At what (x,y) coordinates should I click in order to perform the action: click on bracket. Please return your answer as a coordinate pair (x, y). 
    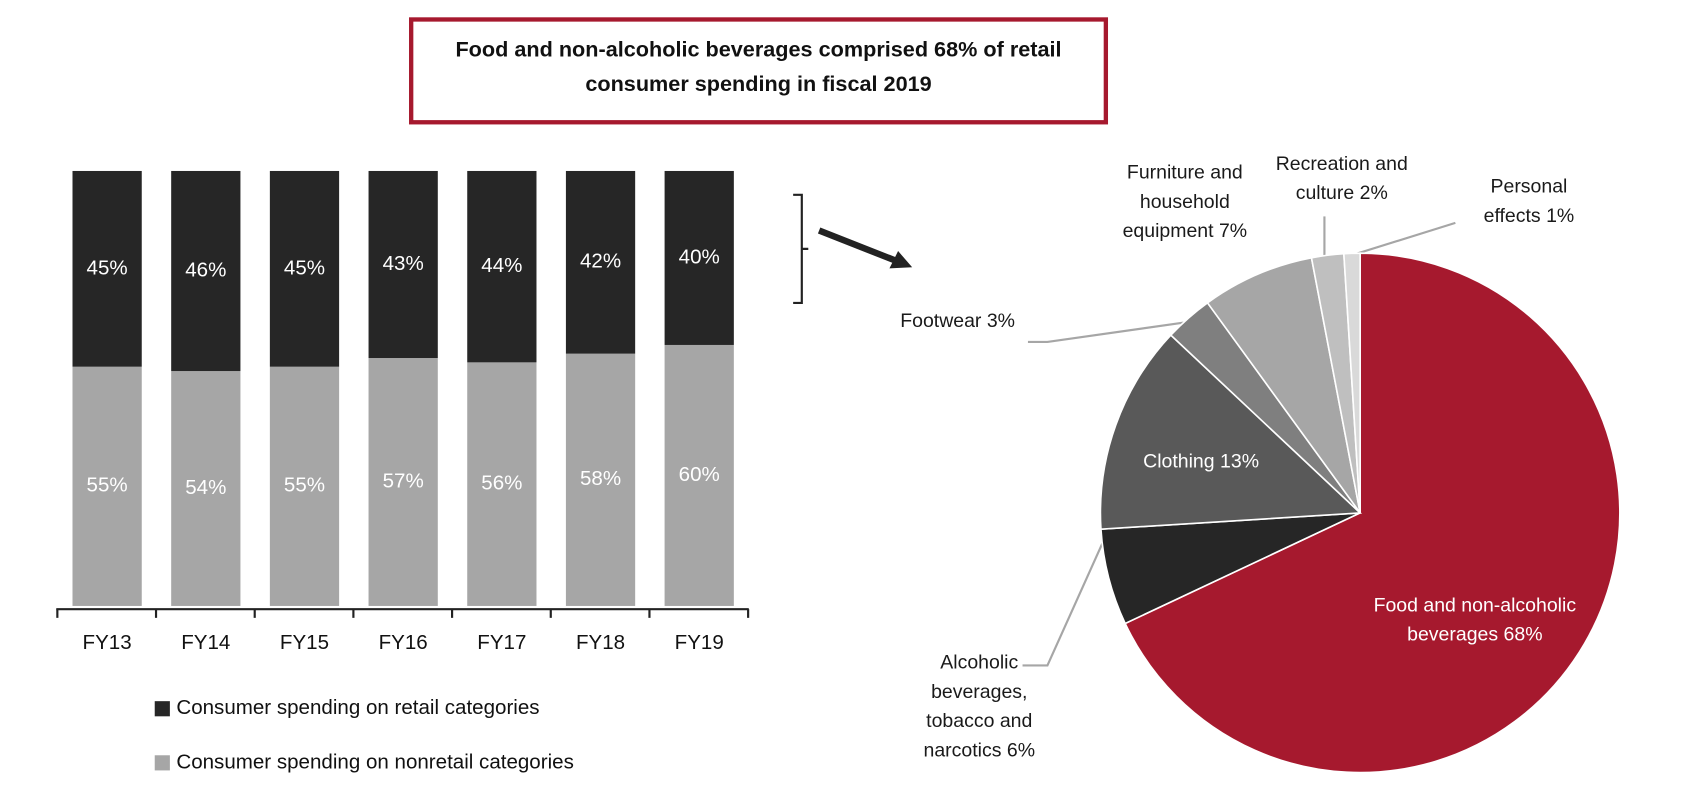
    Looking at the image, I should click on (801, 249).